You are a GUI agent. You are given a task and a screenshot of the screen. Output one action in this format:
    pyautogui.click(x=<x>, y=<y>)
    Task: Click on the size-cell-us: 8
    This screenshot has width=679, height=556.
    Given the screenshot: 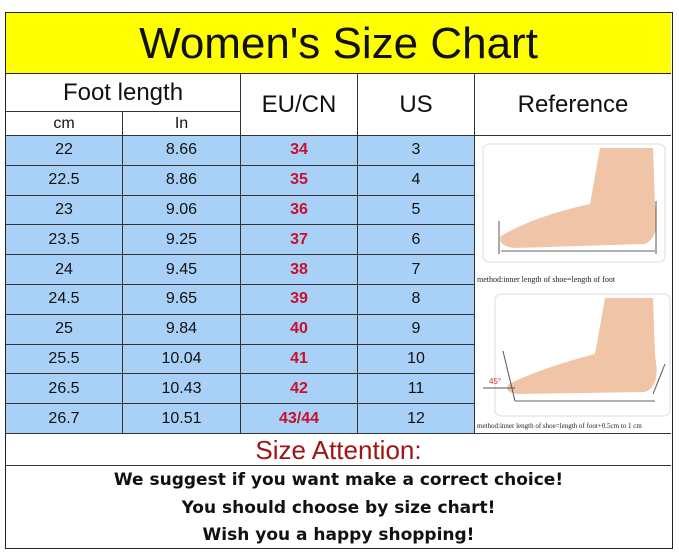 What is the action you would take?
    pyautogui.click(x=416, y=300)
    